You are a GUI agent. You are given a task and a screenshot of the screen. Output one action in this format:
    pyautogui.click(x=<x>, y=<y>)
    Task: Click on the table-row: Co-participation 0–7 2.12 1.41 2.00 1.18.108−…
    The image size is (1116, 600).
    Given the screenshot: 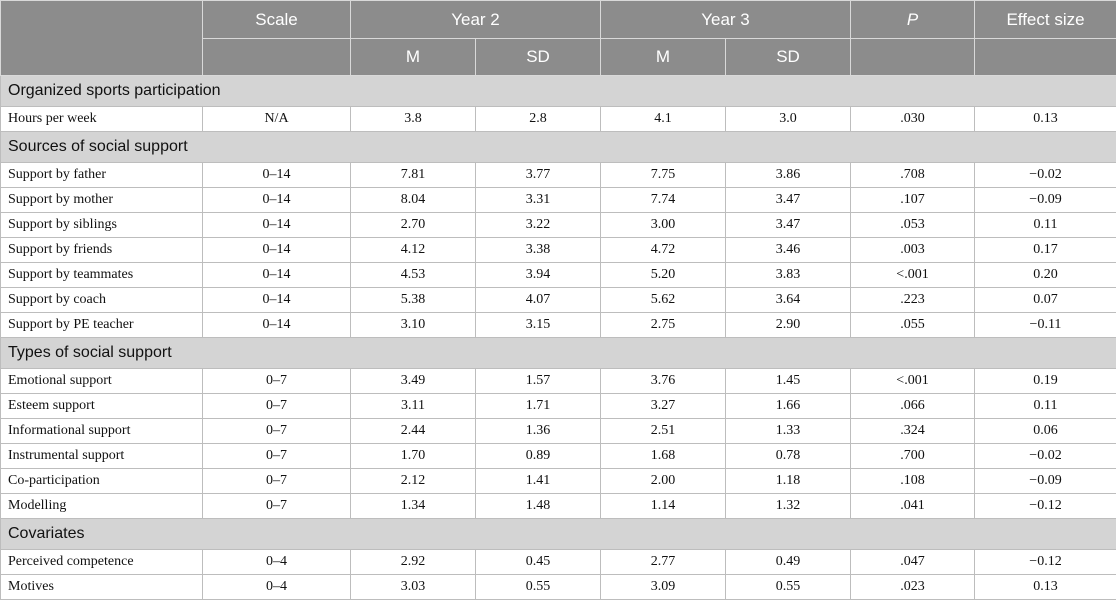 What is the action you would take?
    pyautogui.click(x=558, y=481)
    